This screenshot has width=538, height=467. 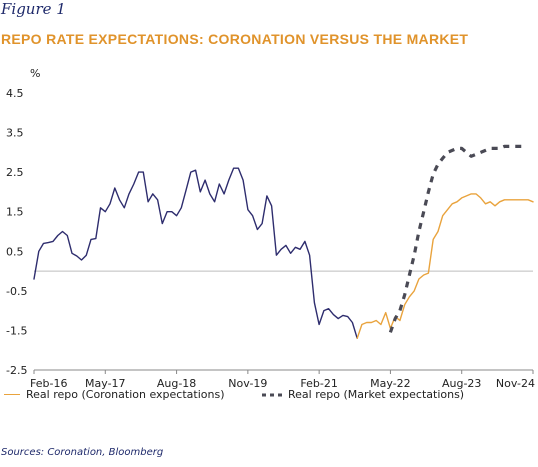 What do you see at coordinates (12, 394) in the screenshot?
I see `legend-coronation-swatch` at bounding box center [12, 394].